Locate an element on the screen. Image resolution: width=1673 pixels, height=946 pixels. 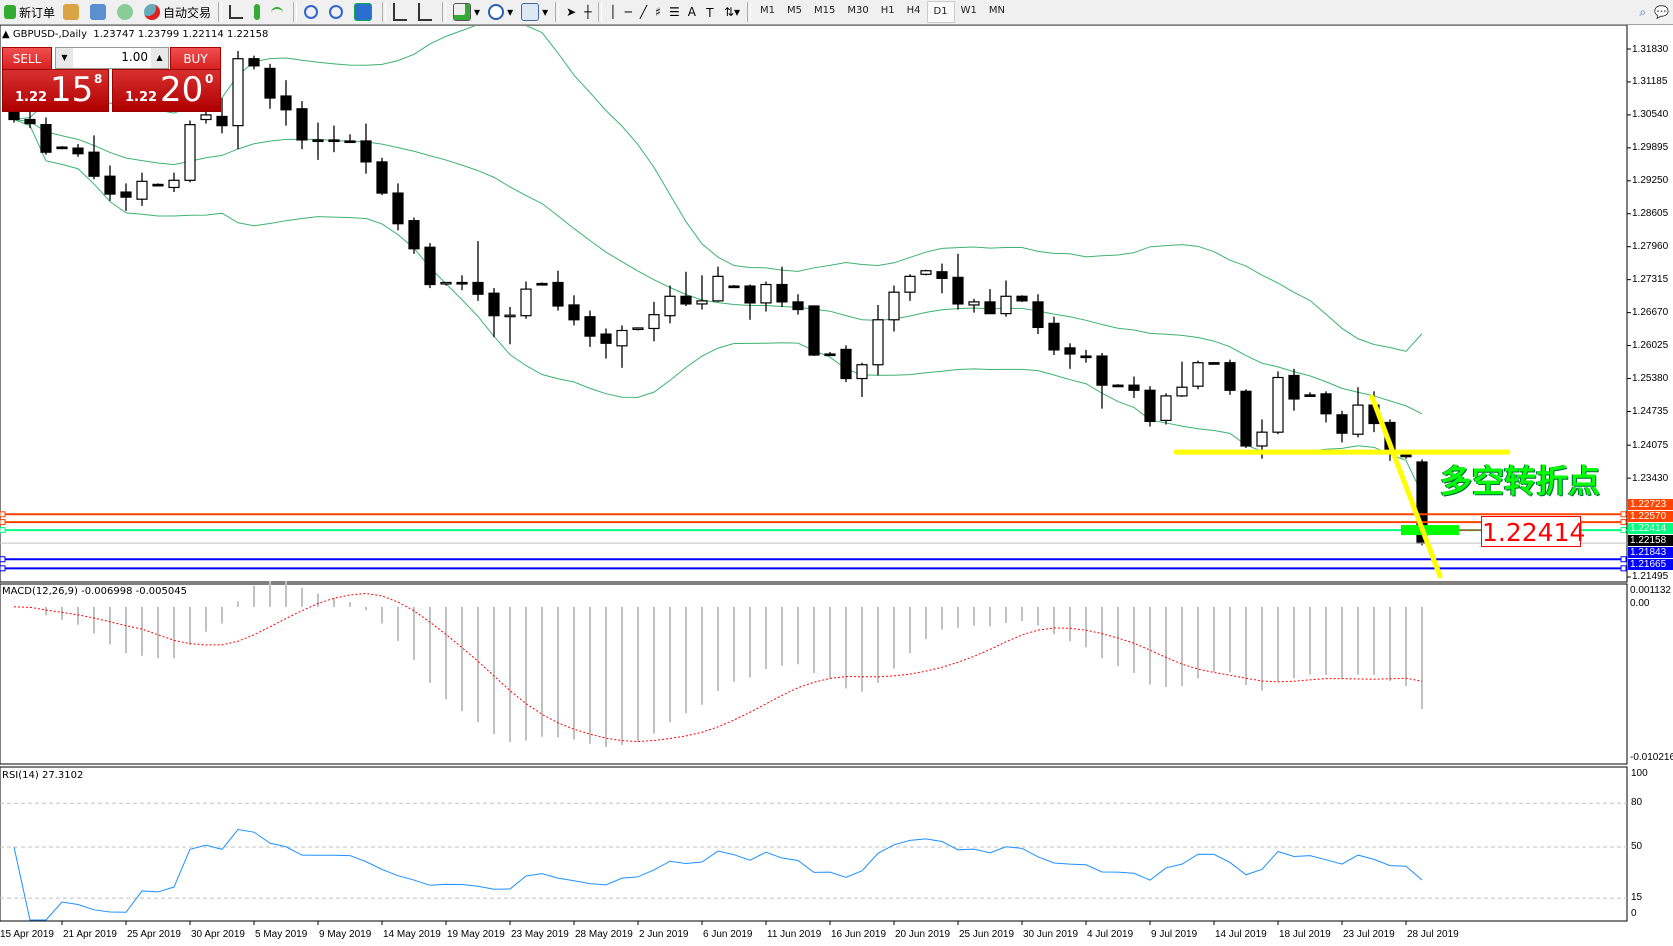
arrows-icon: ⇅ is located at coordinates (728, 12).